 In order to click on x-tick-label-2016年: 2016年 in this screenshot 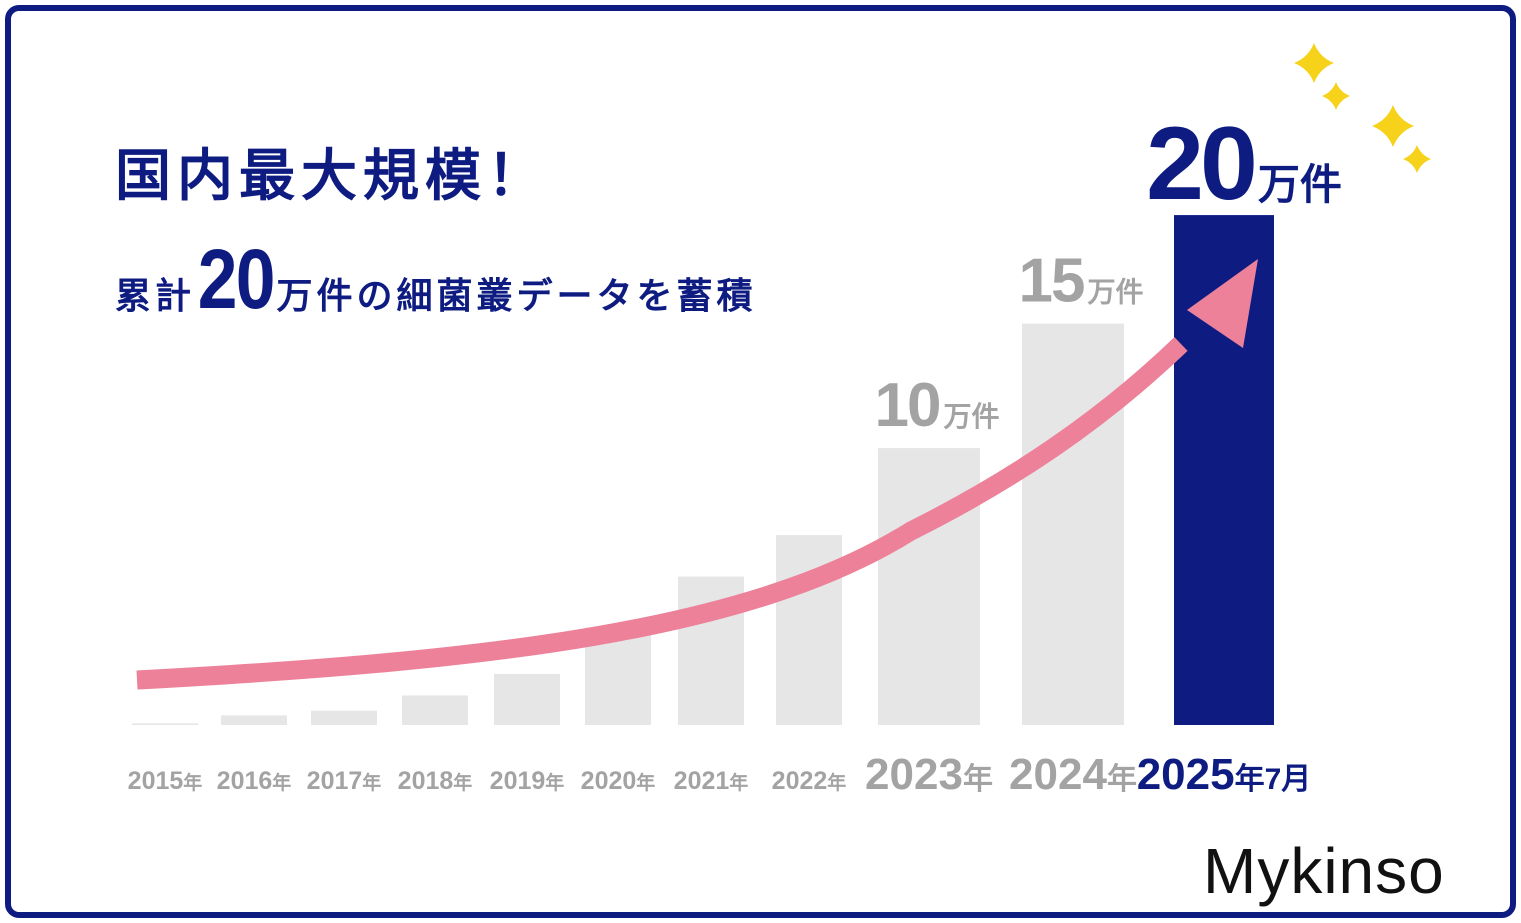, I will do `click(254, 781)`.